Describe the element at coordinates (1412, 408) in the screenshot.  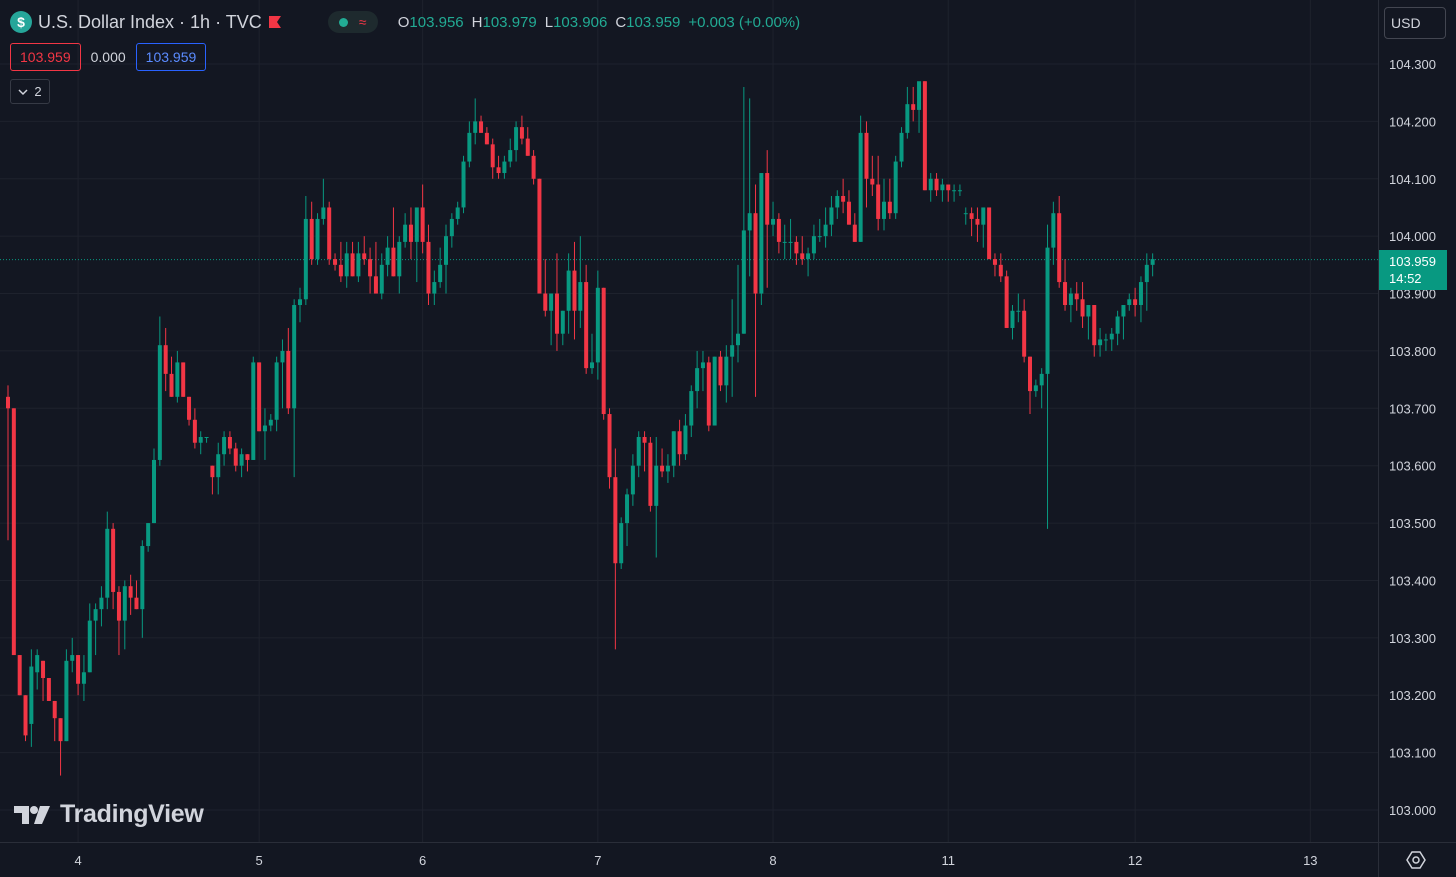
I see `price-tick-label: 103.700` at that location.